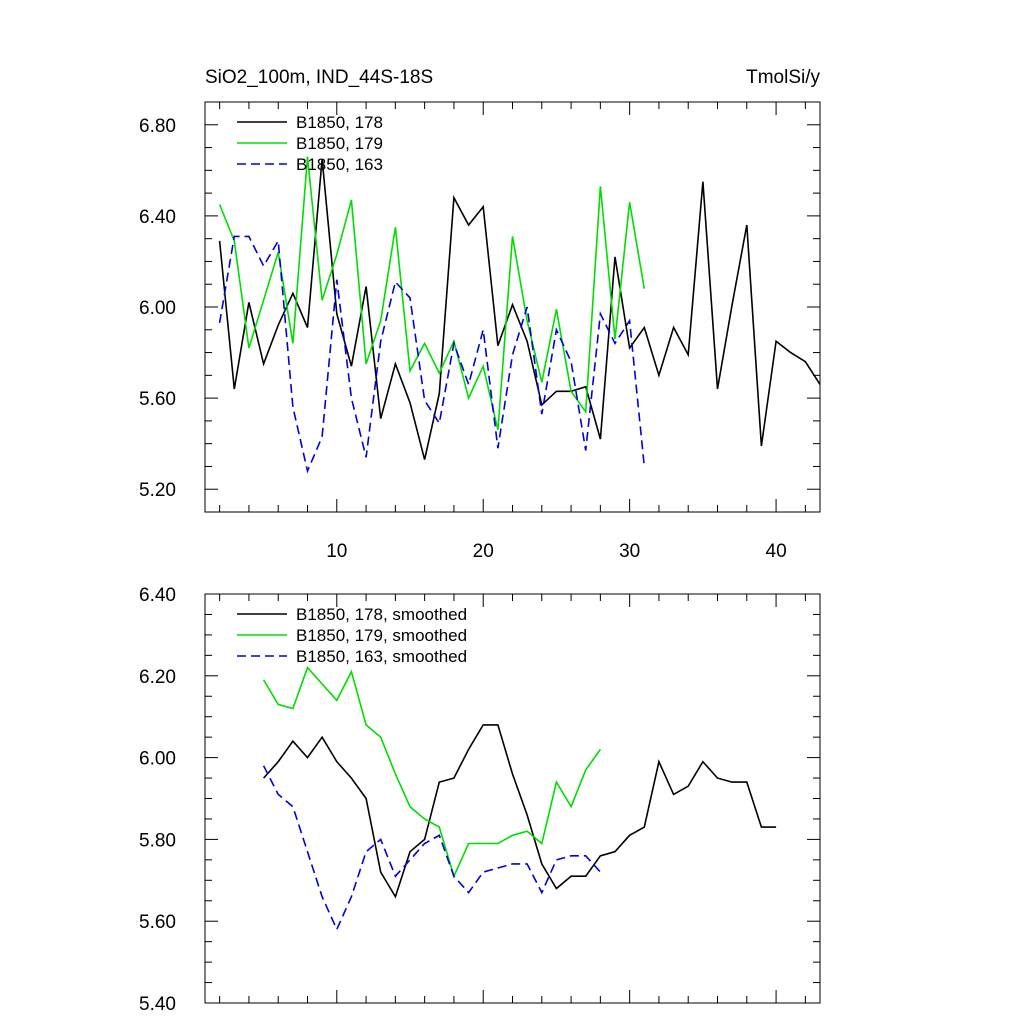  I want to click on y-tick-label: 6.80, so click(157, 126).